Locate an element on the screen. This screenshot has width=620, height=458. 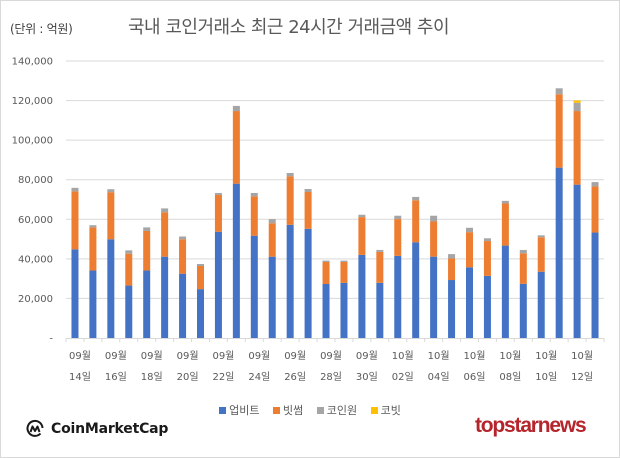
chart-title: 국내 코인거래소 최근 24시간 거래금액 추이 is located at coordinates (289, 27).